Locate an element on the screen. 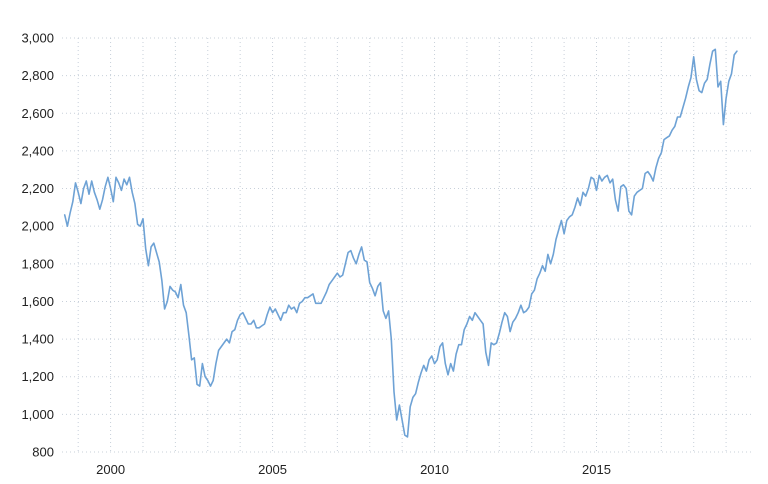 This screenshot has height=484, width=768. y-tick-label: 1,200 is located at coordinates (37, 376).